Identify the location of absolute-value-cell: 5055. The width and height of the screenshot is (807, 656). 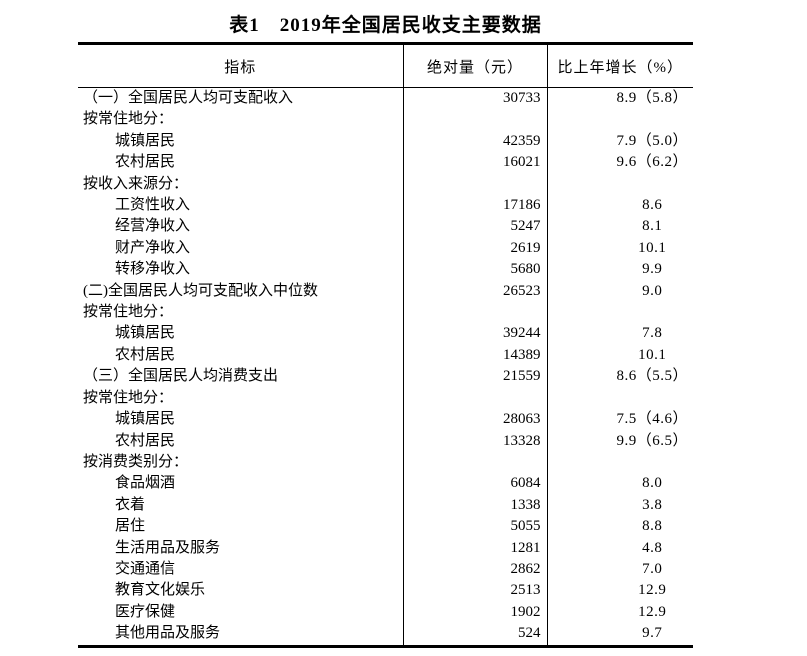
(474, 527).